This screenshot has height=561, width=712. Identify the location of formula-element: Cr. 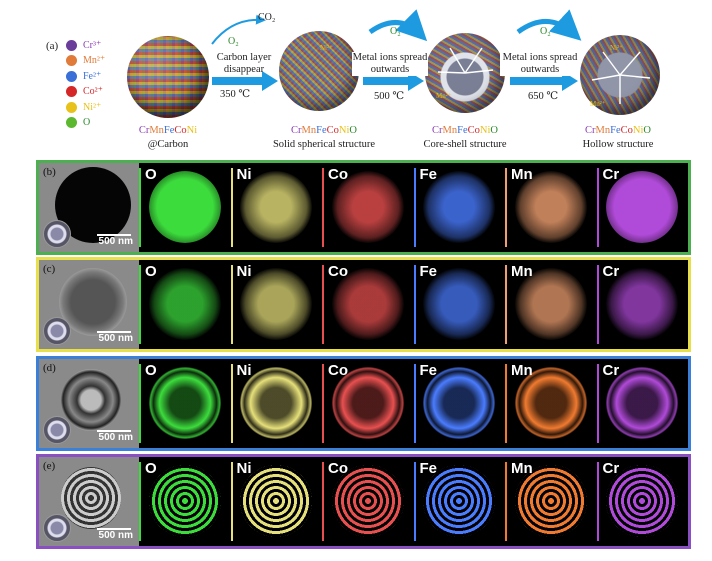
(144, 130).